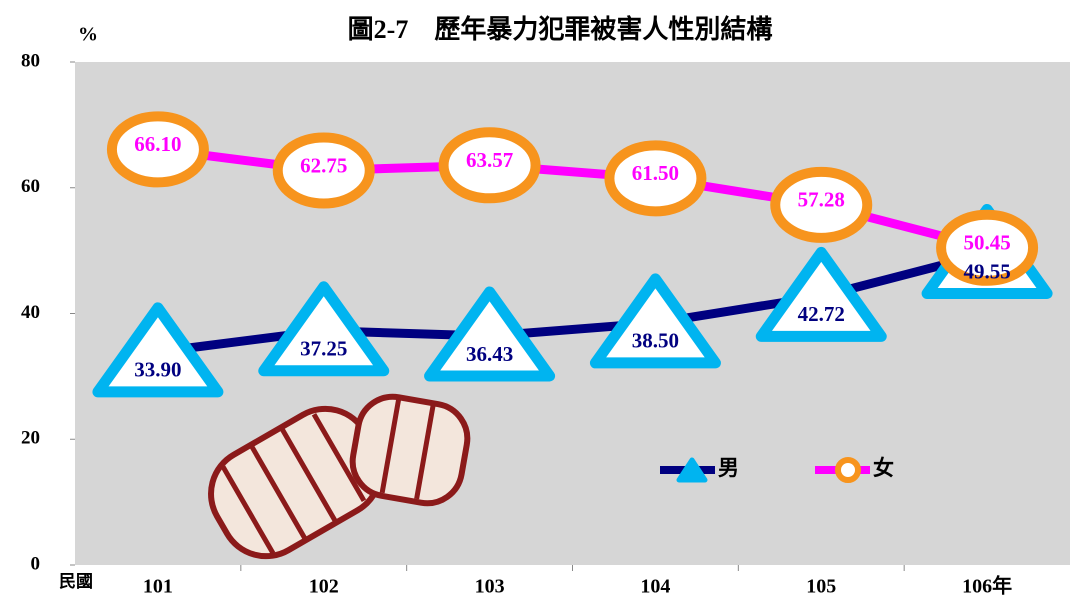 Image resolution: width=1070 pixels, height=607 pixels. What do you see at coordinates (986, 271) in the screenshot?
I see `data-label: 49.55` at bounding box center [986, 271].